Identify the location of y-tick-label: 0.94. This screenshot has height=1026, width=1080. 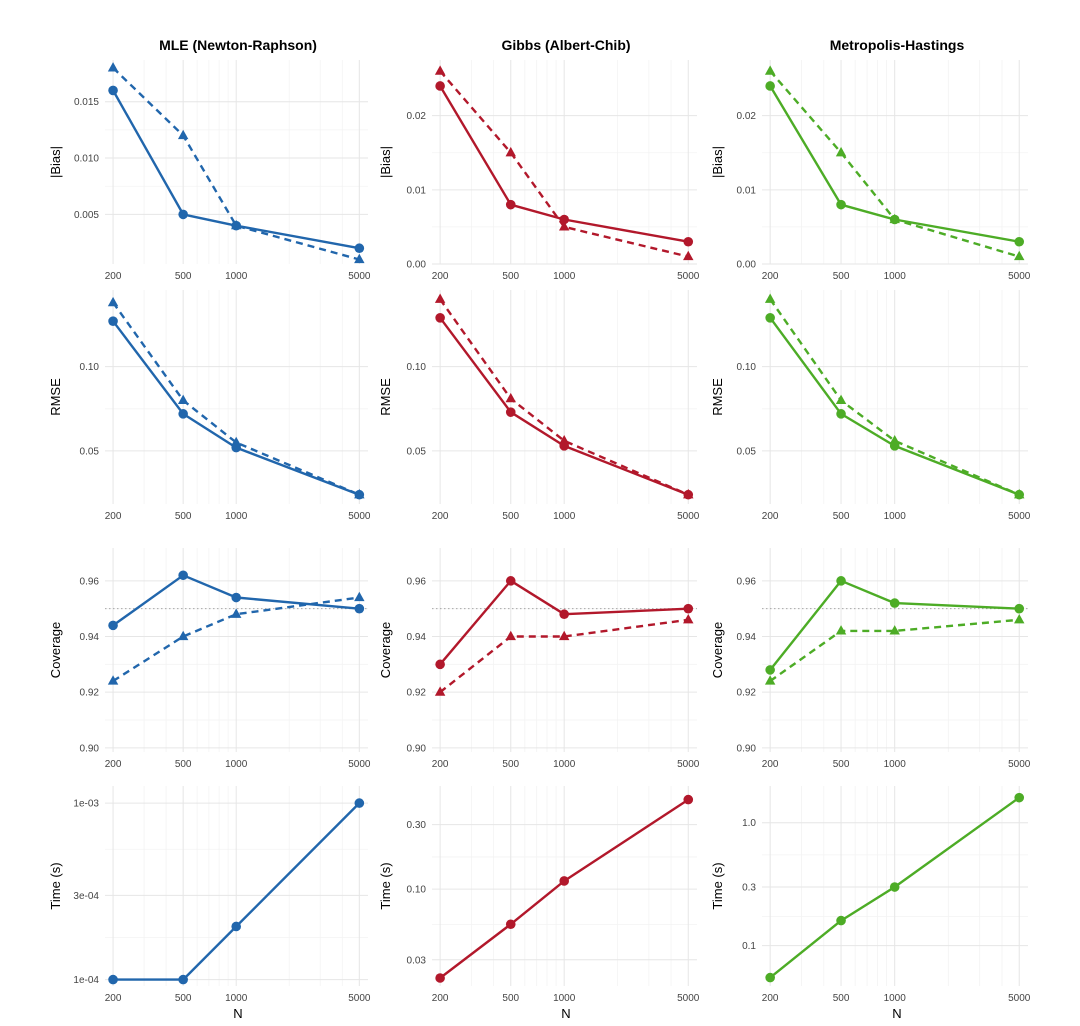
(747, 637).